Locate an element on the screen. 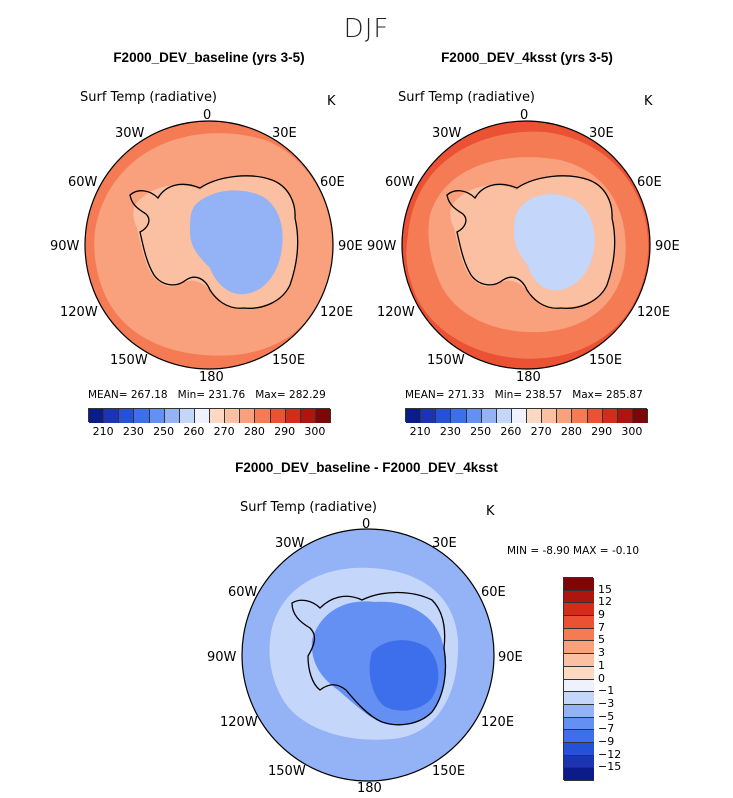  panel-1-lon-180: 180 is located at coordinates (211, 377).